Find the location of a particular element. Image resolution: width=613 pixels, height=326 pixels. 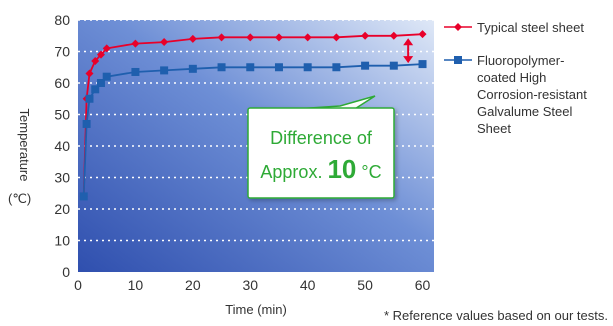

x-tick-label: 10 is located at coordinates (136, 285).